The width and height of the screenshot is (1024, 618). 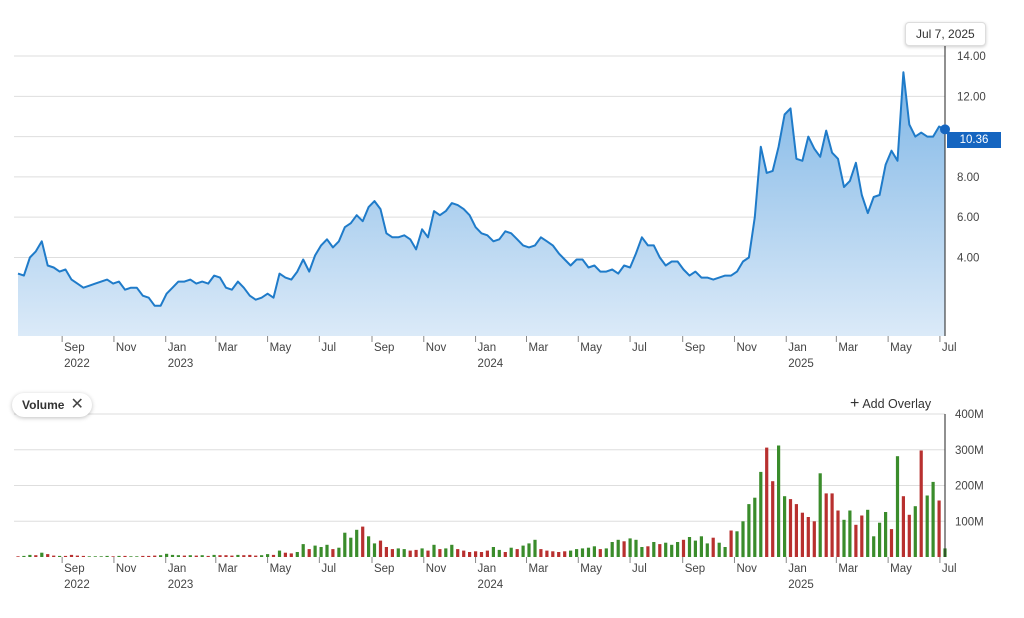 I want to click on add-overlay-button: + Add Overlay, so click(x=890, y=404).